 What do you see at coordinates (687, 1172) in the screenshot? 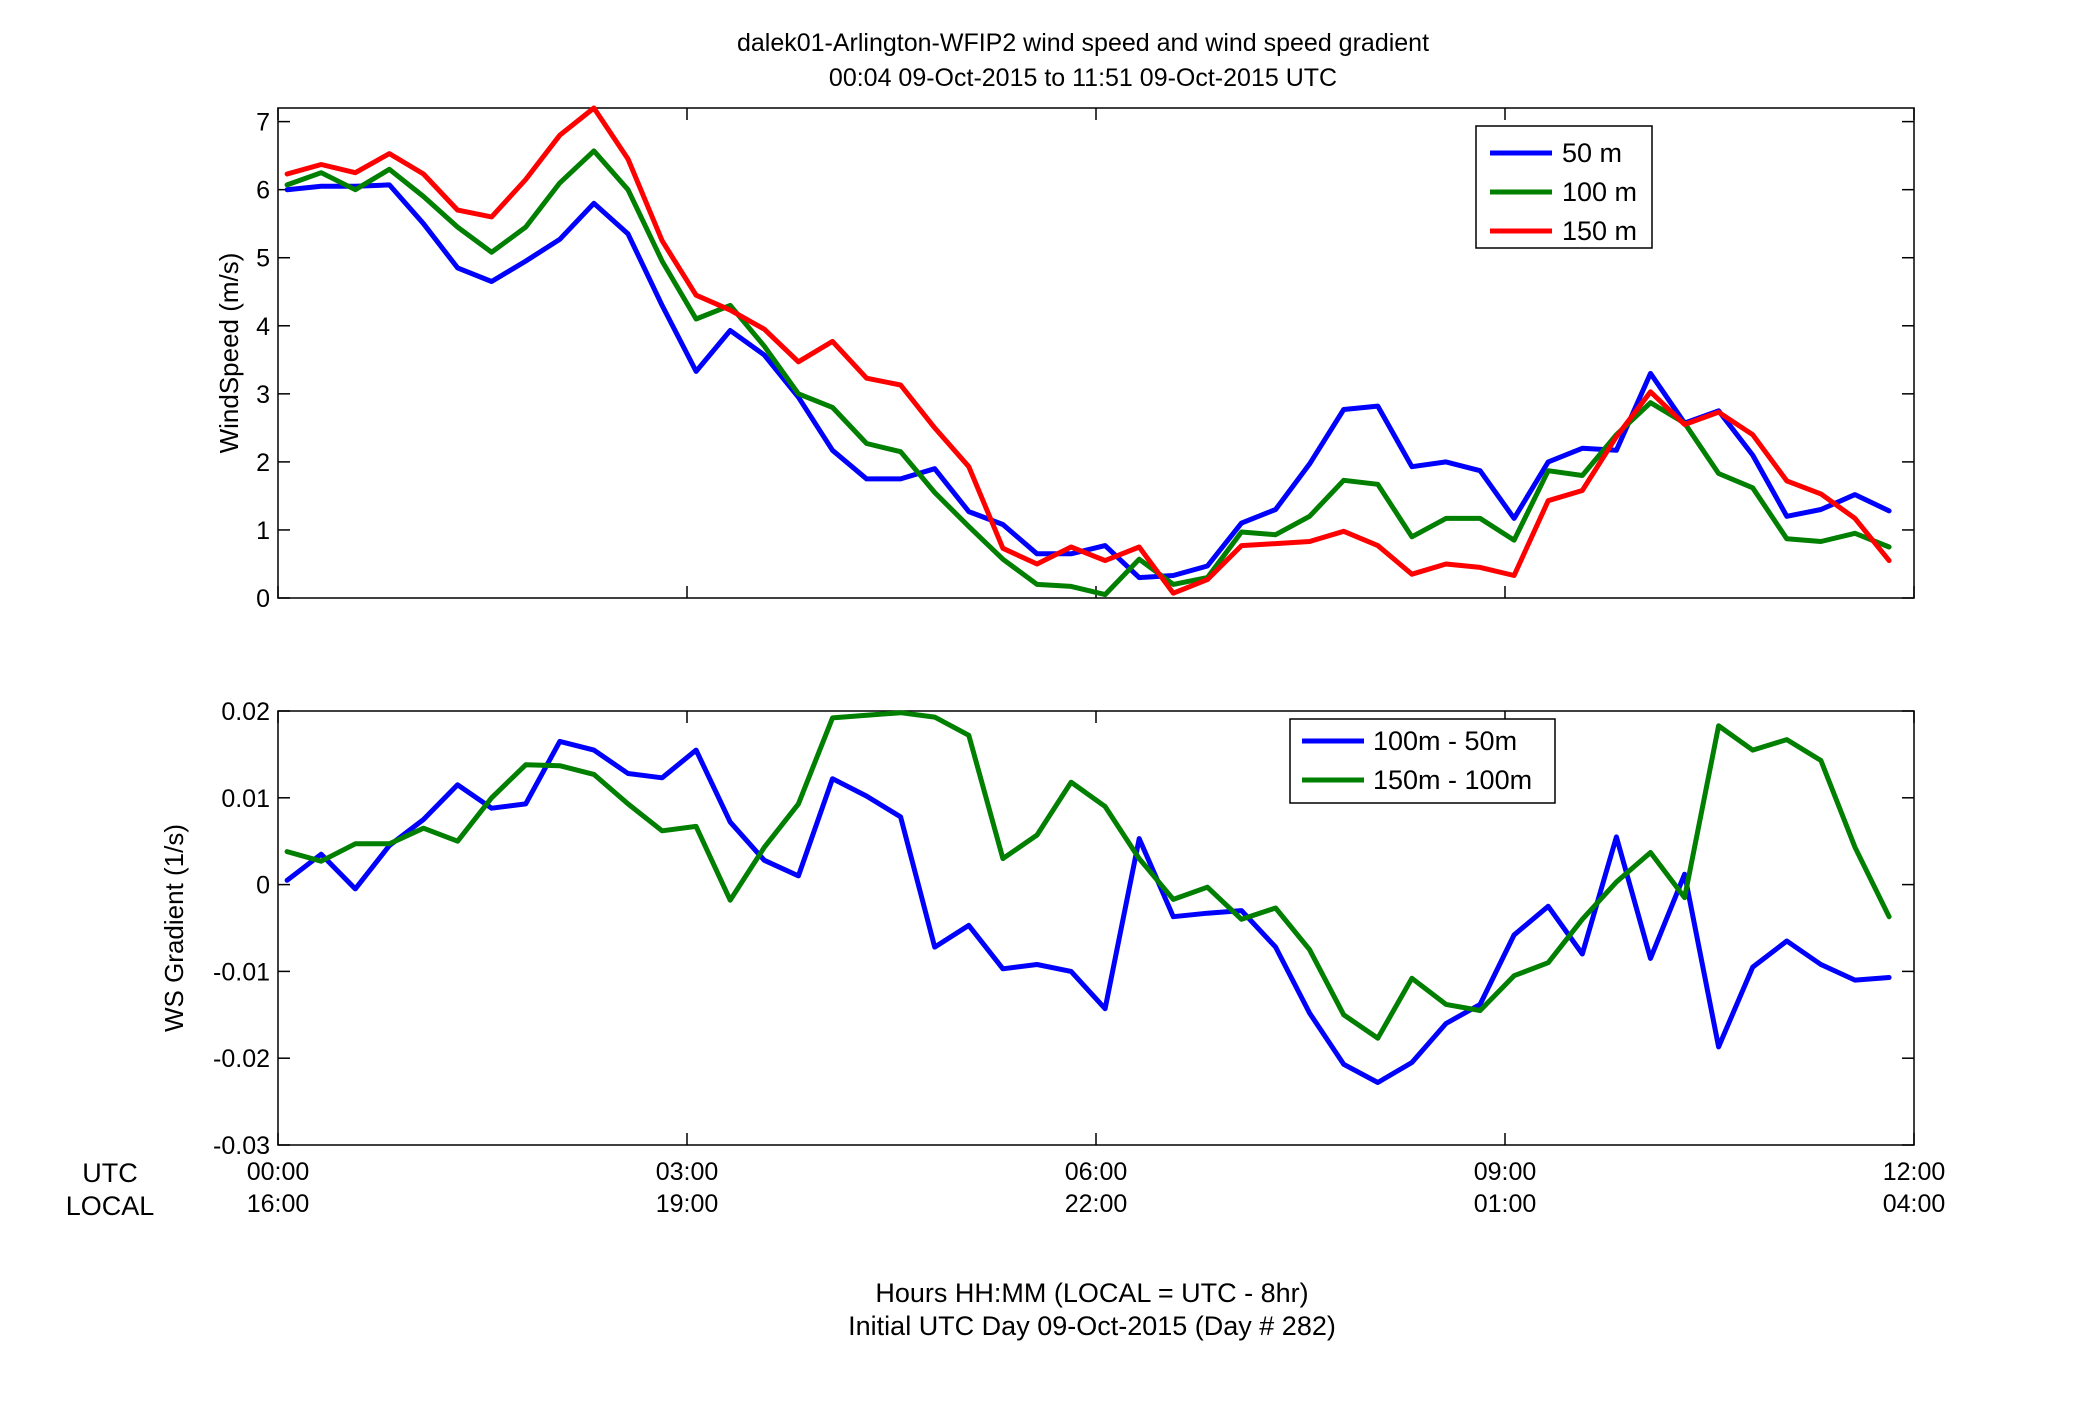
I see `x-tick-label-utc: 03:00` at bounding box center [687, 1172].